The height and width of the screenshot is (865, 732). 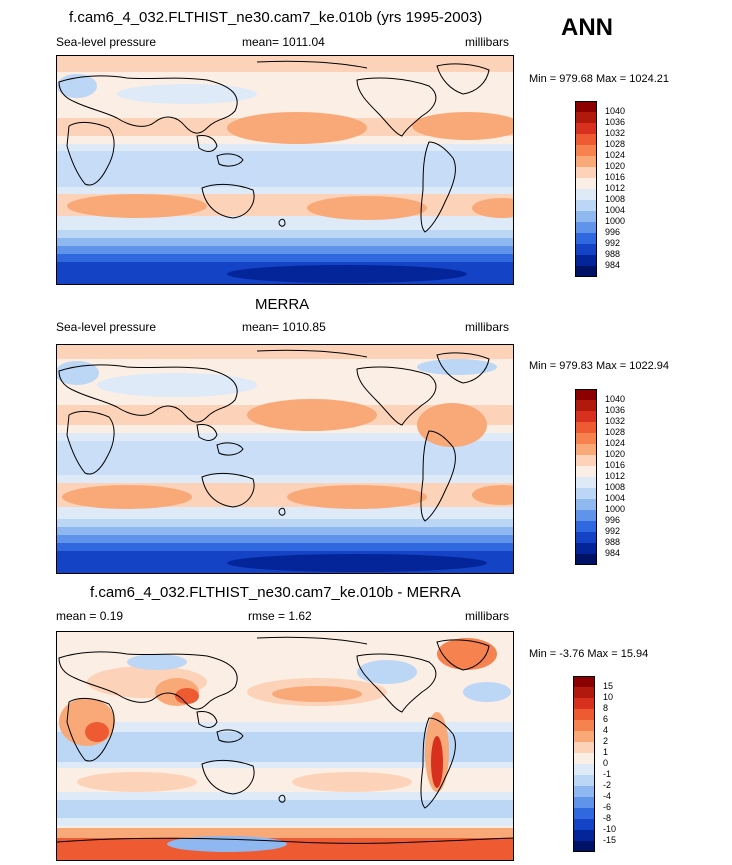 What do you see at coordinates (615, 188) in the screenshot?
I see `panel1-colorbar-label: 1012` at bounding box center [615, 188].